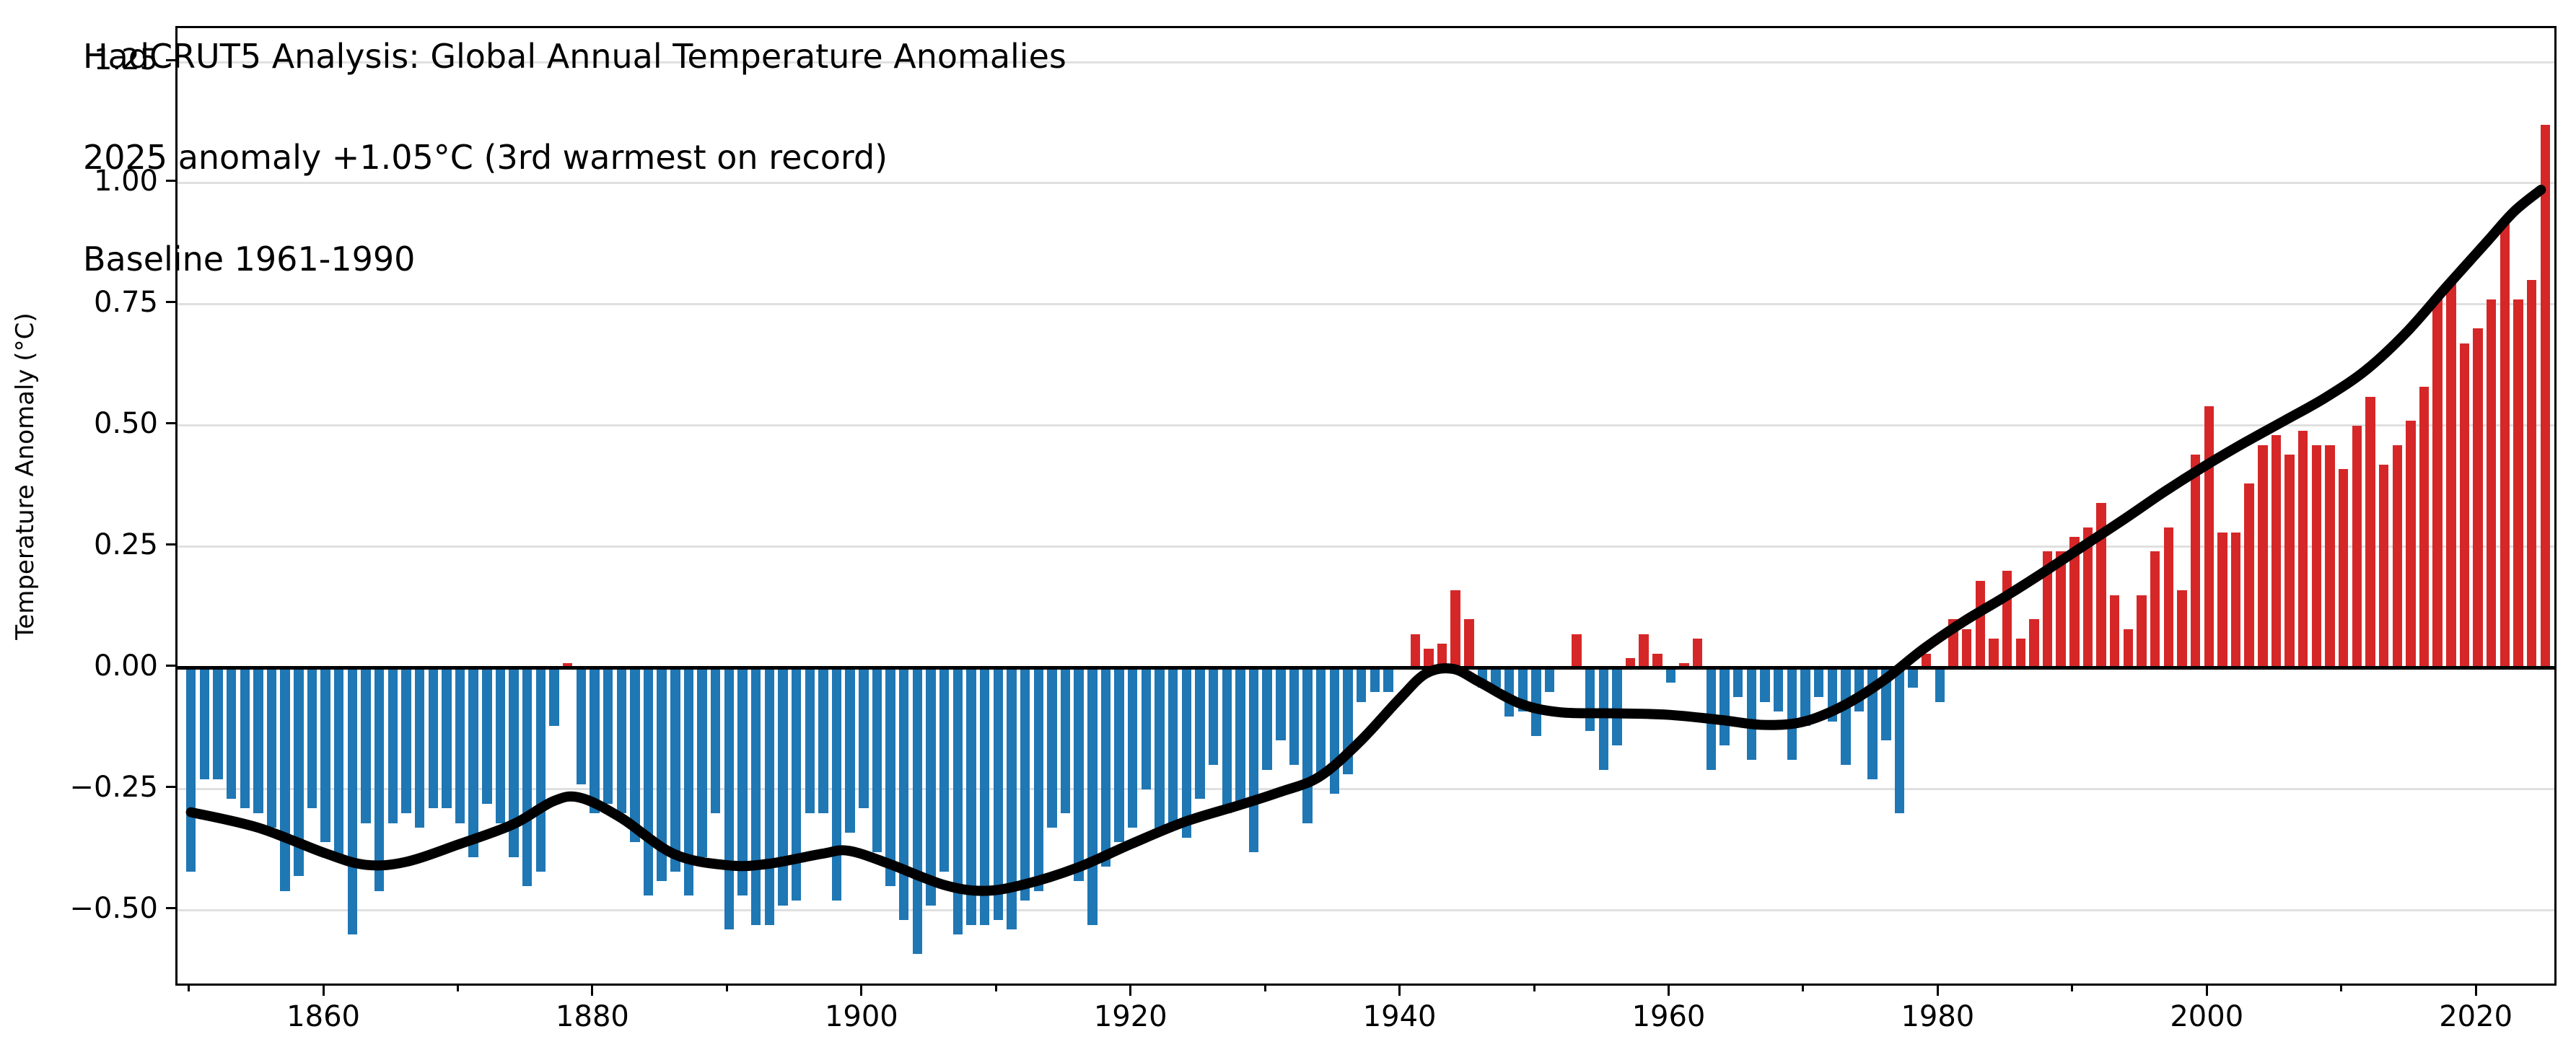  I want to click on y-axis-tick-labels: 1.25 1.00 0.75 0.50 0.25 0.00 −0.25 −0.50, so click(80, 506).